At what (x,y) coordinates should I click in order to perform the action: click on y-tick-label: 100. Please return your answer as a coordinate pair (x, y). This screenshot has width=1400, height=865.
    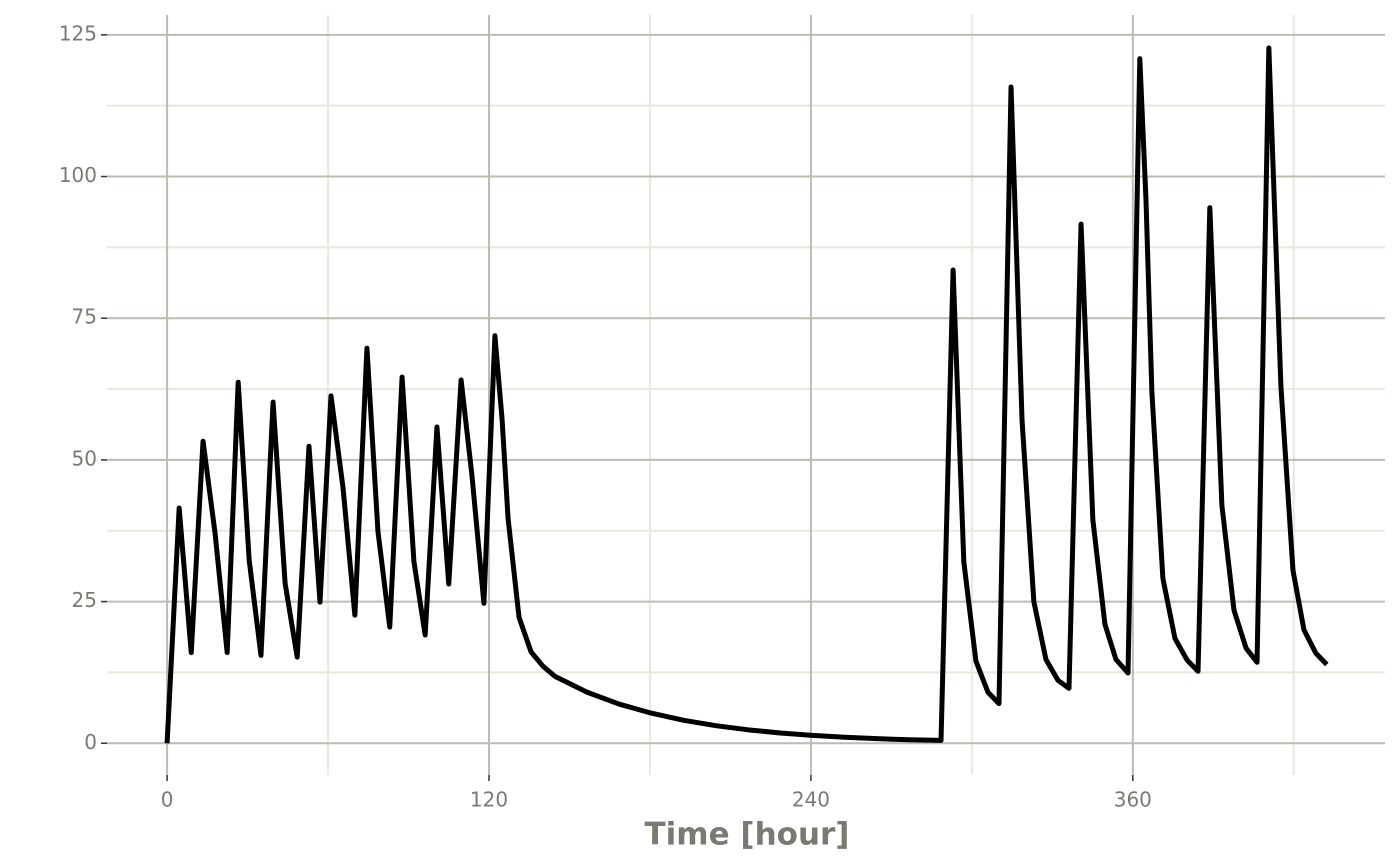
    Looking at the image, I should click on (78, 175).